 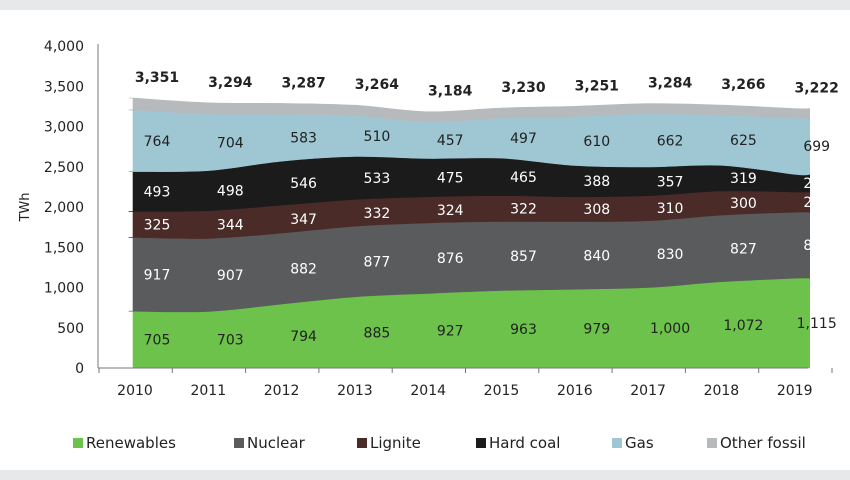 What do you see at coordinates (670, 255) in the screenshot?
I see `value-label-nuclear: 830` at bounding box center [670, 255].